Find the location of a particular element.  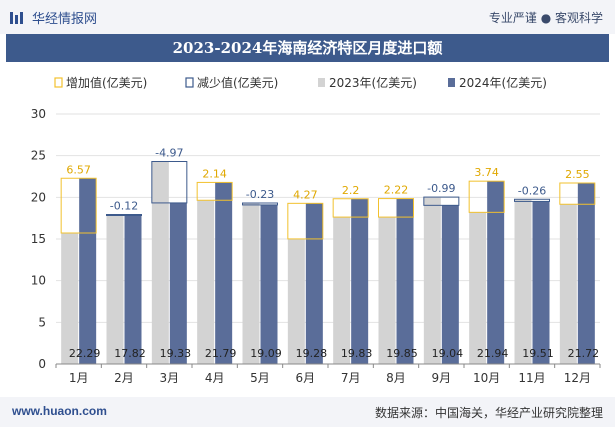

change-label-12: 2.55 is located at coordinates (577, 174).